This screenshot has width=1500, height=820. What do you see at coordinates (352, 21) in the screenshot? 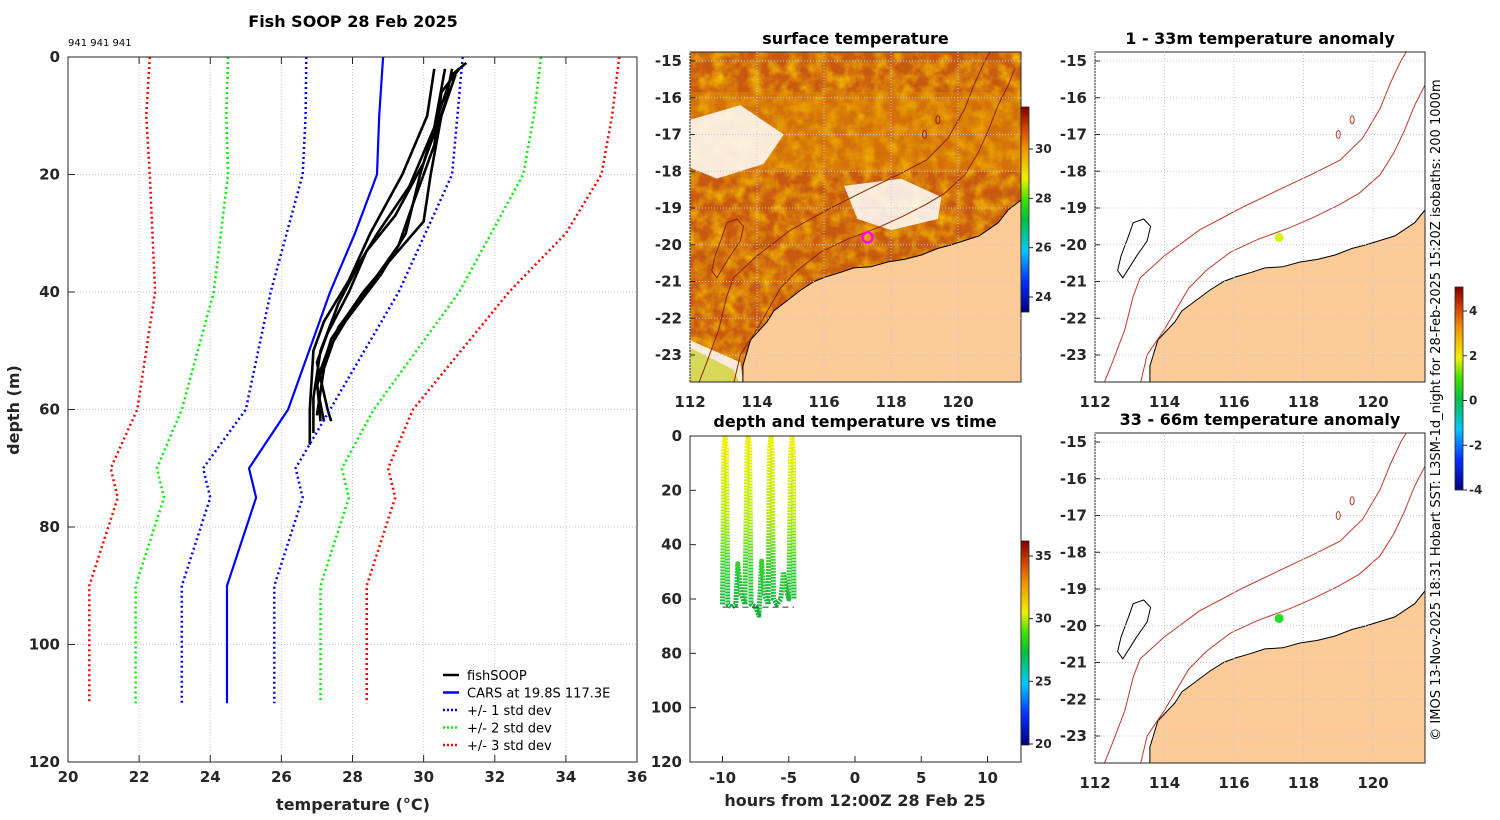
I see `figure-title: Fish SOOP 28 Feb 2025` at bounding box center [352, 21].